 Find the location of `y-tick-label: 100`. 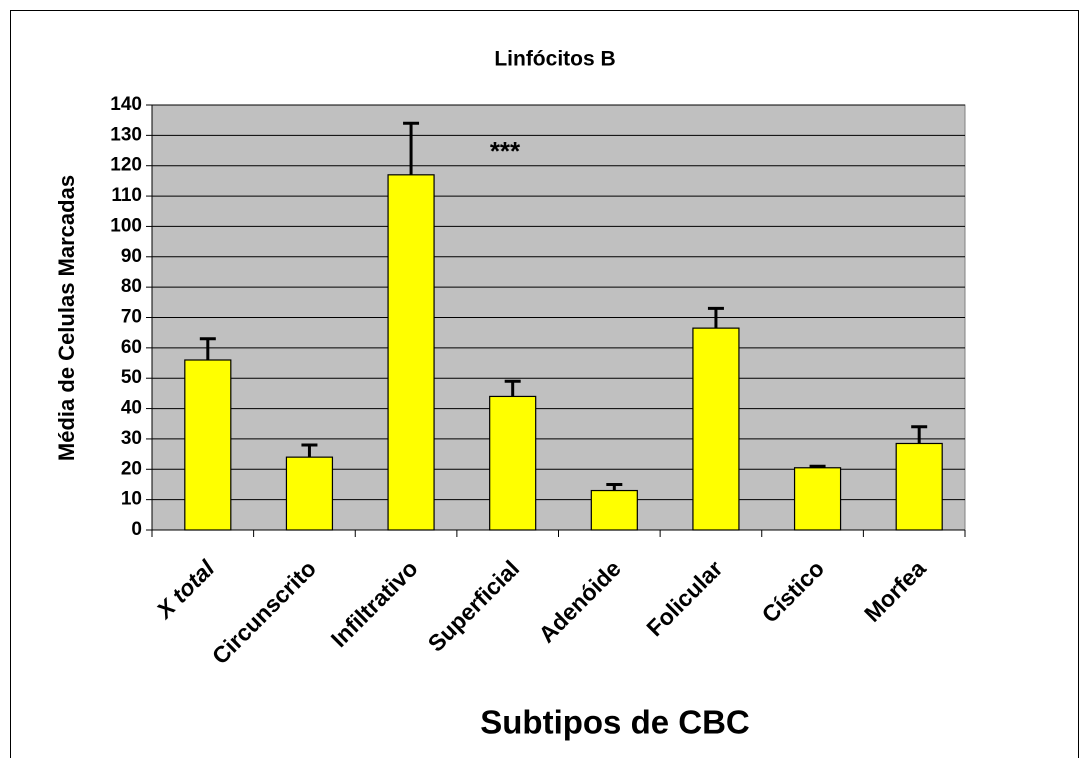

y-tick-label: 100 is located at coordinates (126, 225).